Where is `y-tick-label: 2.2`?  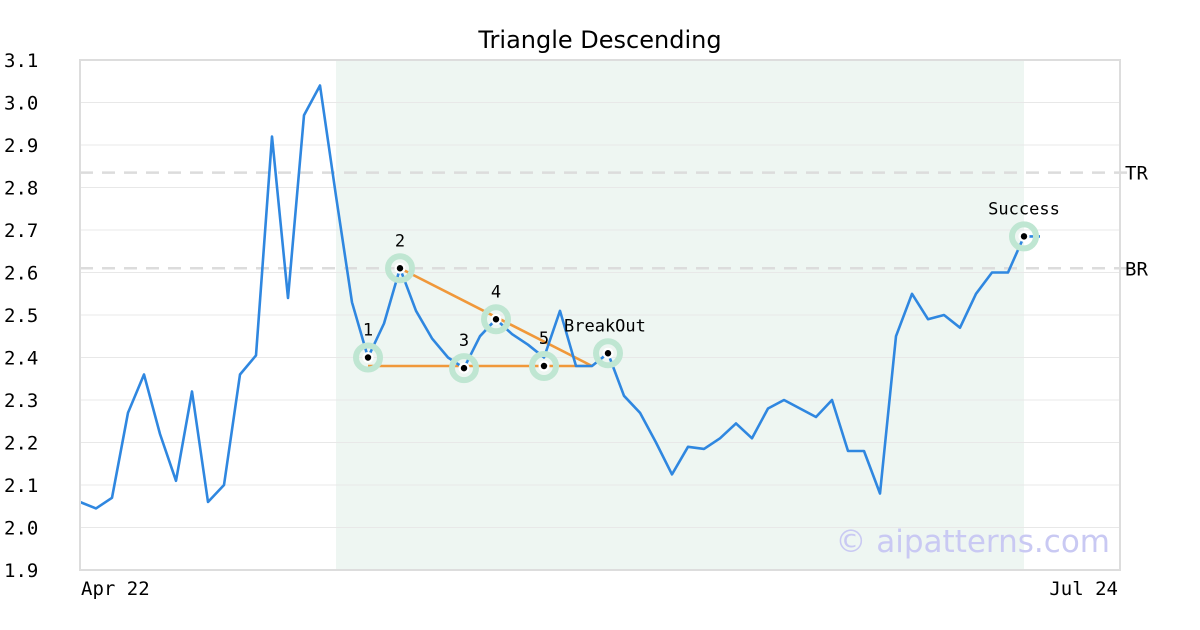
y-tick-label: 2.2 is located at coordinates (21, 444).